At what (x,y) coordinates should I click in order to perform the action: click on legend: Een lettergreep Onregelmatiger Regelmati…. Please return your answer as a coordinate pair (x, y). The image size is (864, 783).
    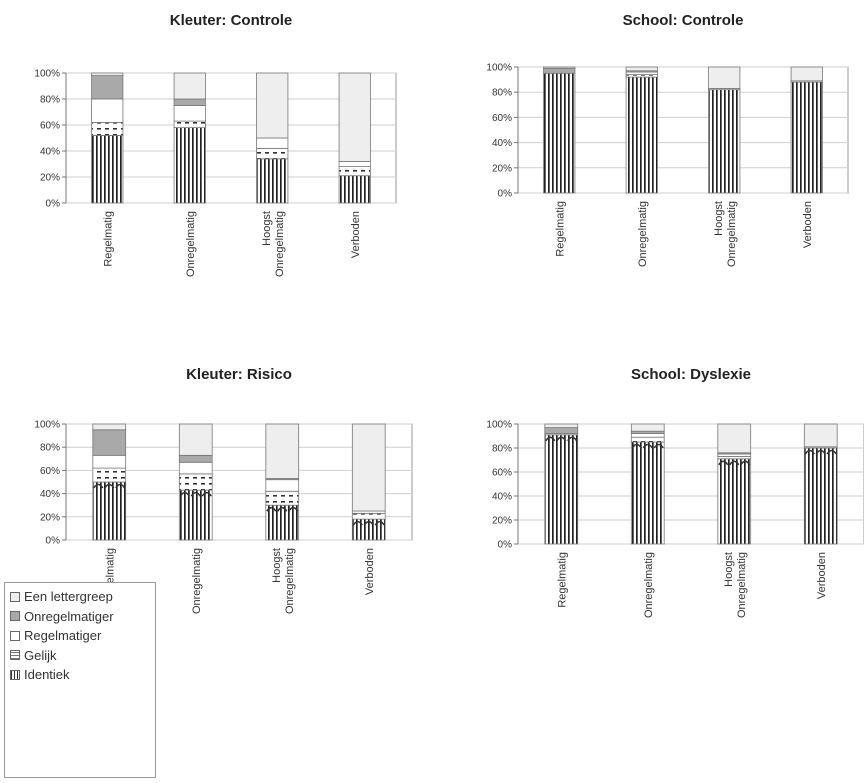
    Looking at the image, I should click on (80, 680).